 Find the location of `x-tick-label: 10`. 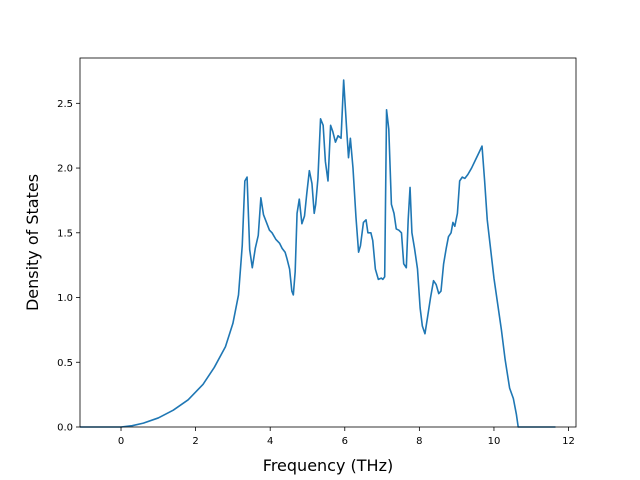

x-tick-label: 10 is located at coordinates (494, 441).